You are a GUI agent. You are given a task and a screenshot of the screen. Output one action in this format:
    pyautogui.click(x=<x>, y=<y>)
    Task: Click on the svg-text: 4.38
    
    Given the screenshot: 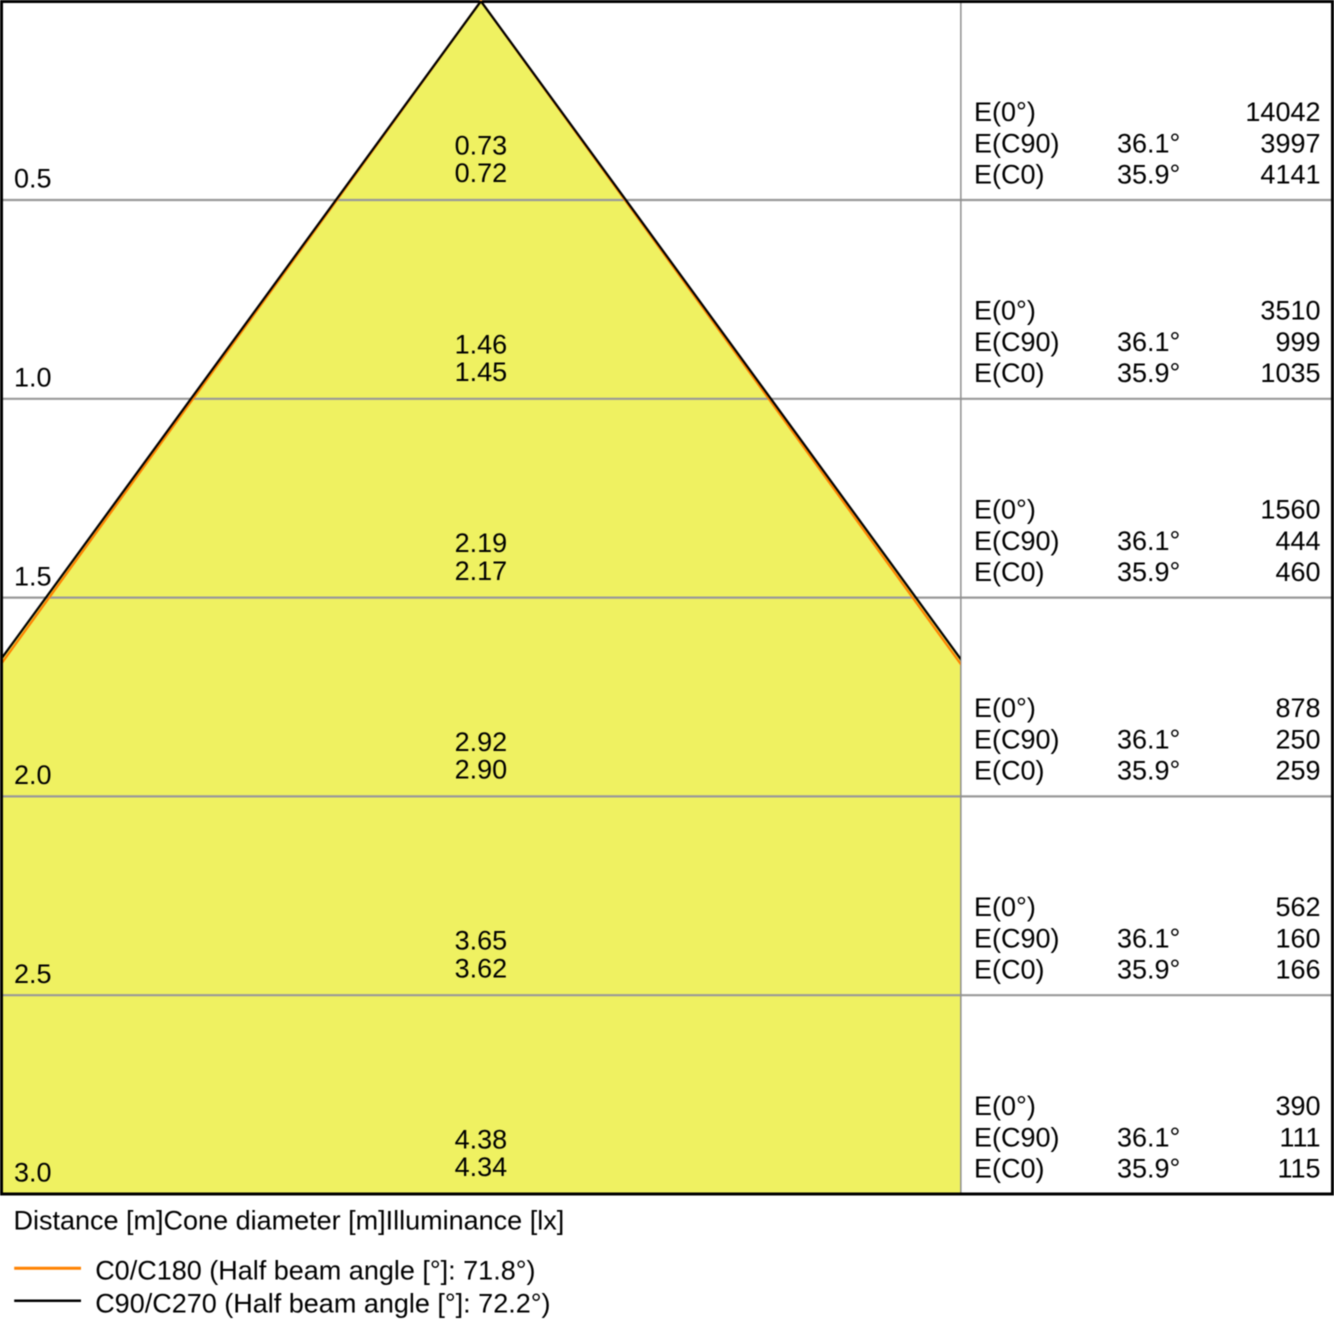 What is the action you would take?
    pyautogui.click(x=481, y=1140)
    